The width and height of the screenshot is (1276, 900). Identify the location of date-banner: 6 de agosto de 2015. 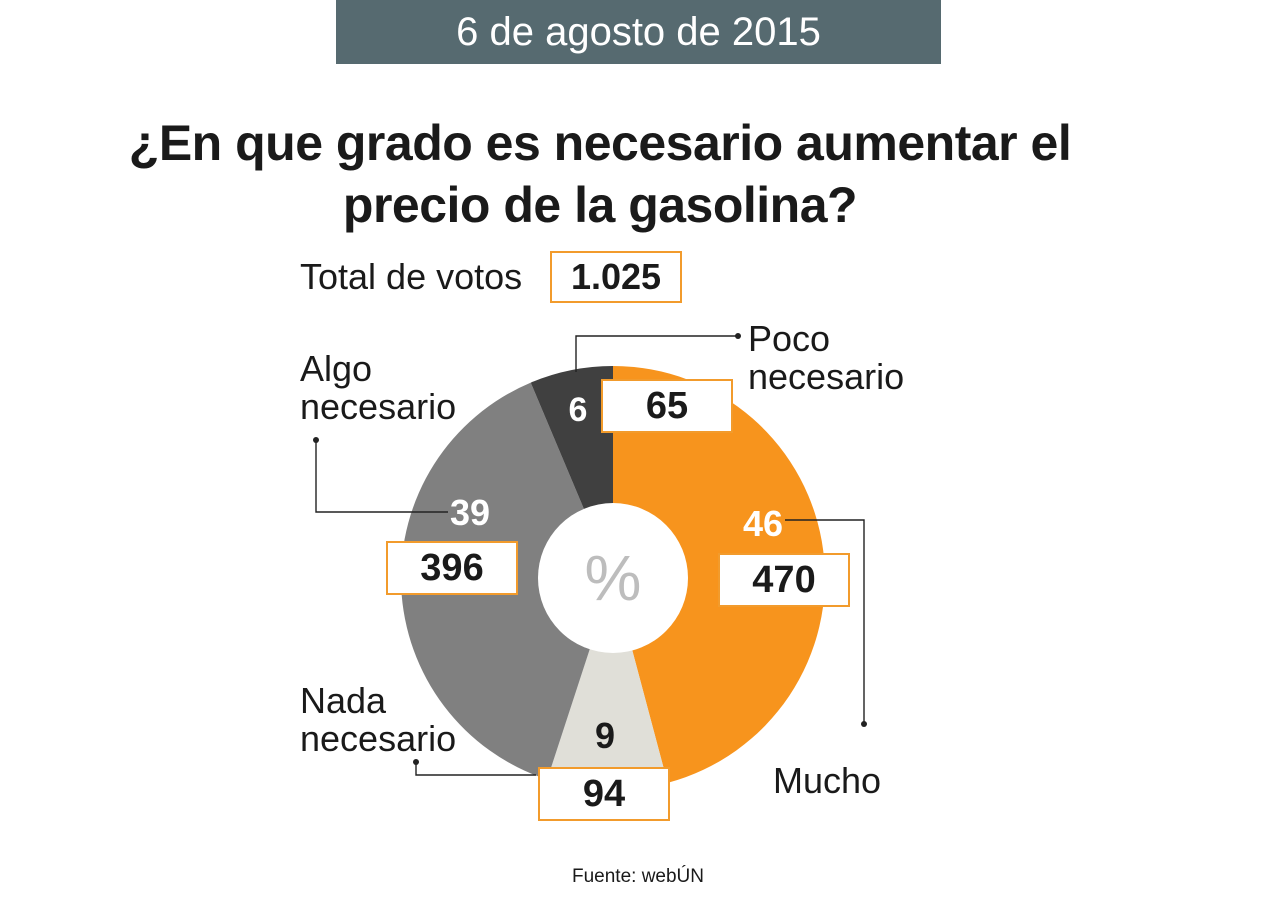
(638, 32).